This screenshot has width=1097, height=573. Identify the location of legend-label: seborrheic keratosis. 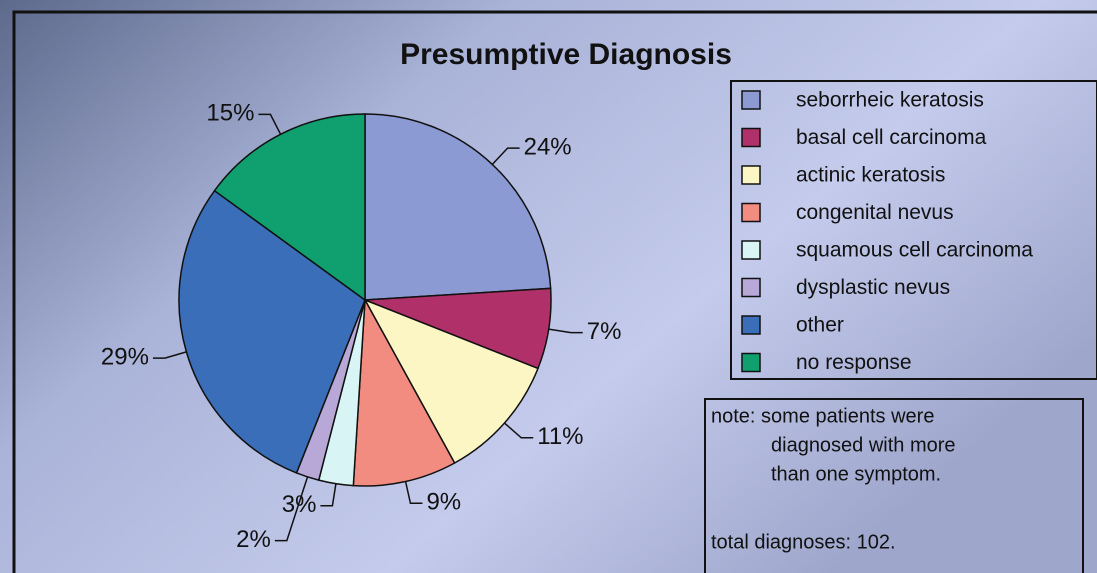
(890, 100).